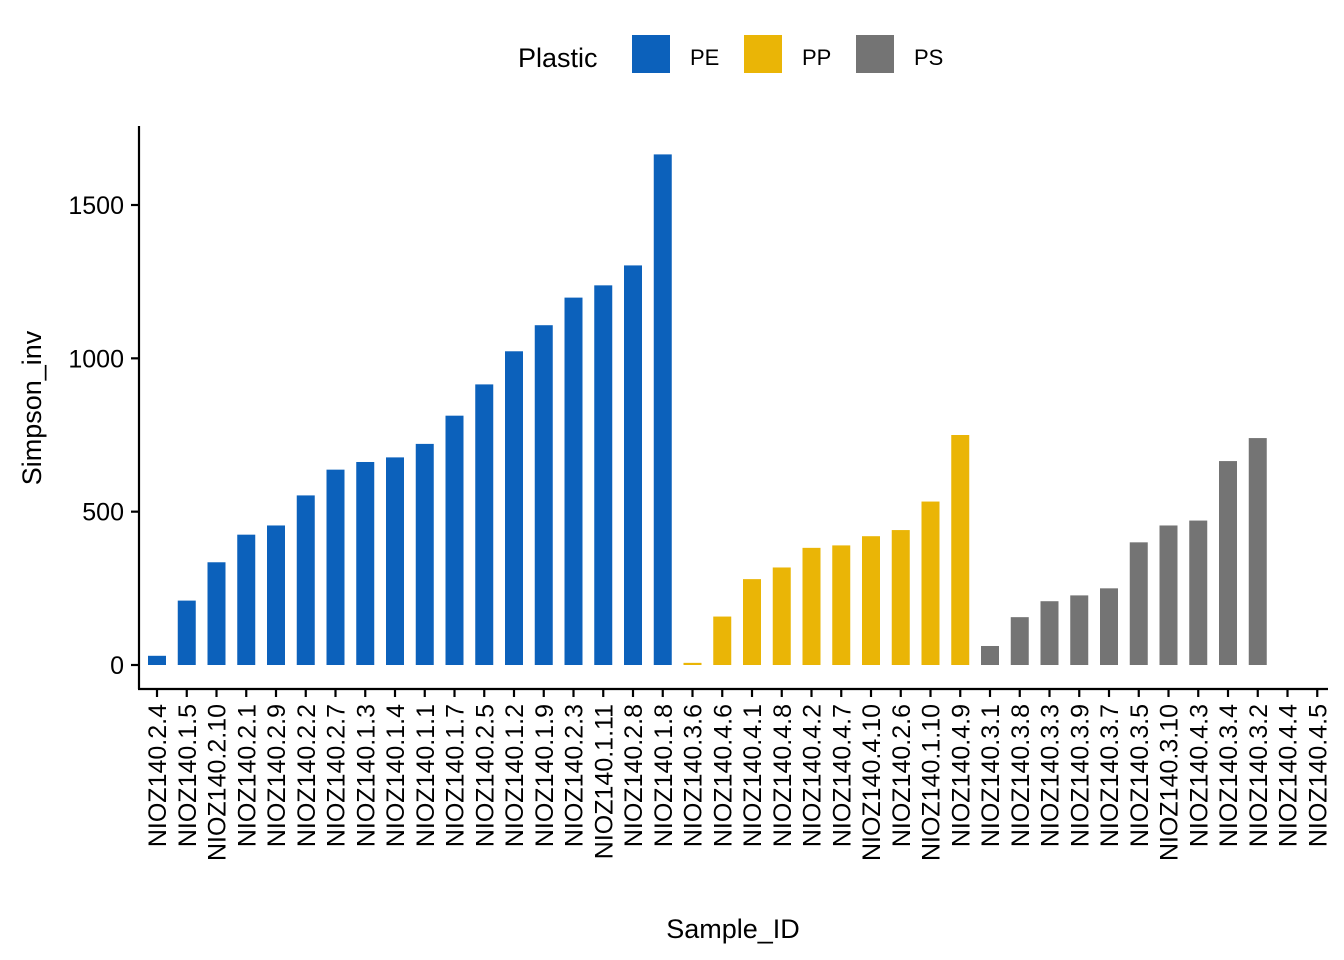 This screenshot has width=1344, height=960. I want to click on x-tick-label: NIOZ140.1.1, so click(426, 775).